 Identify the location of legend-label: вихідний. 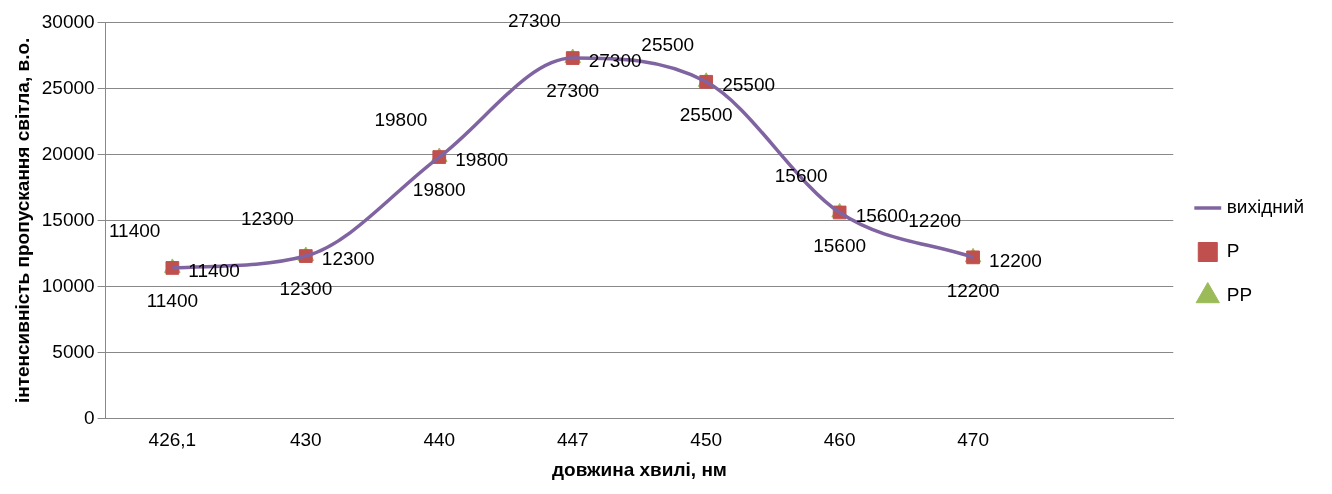
(1265, 207).